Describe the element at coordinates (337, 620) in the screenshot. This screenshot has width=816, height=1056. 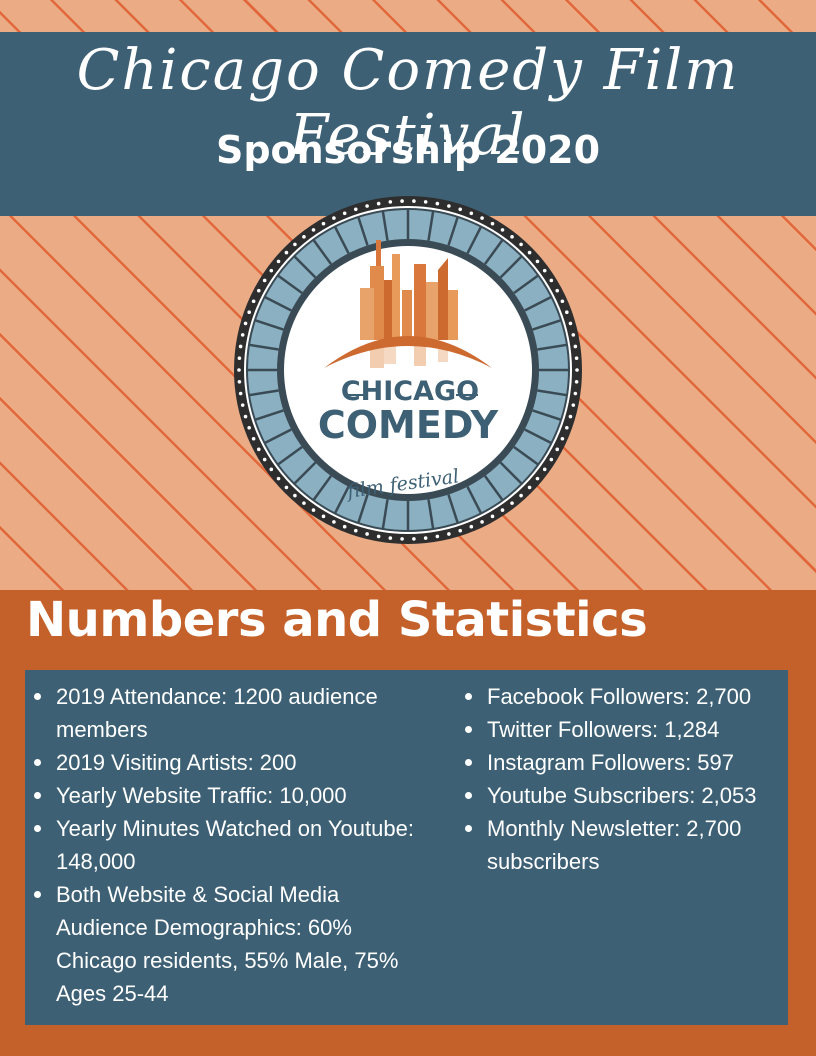
I see `statistics-heading: Numbers and Statistics` at that location.